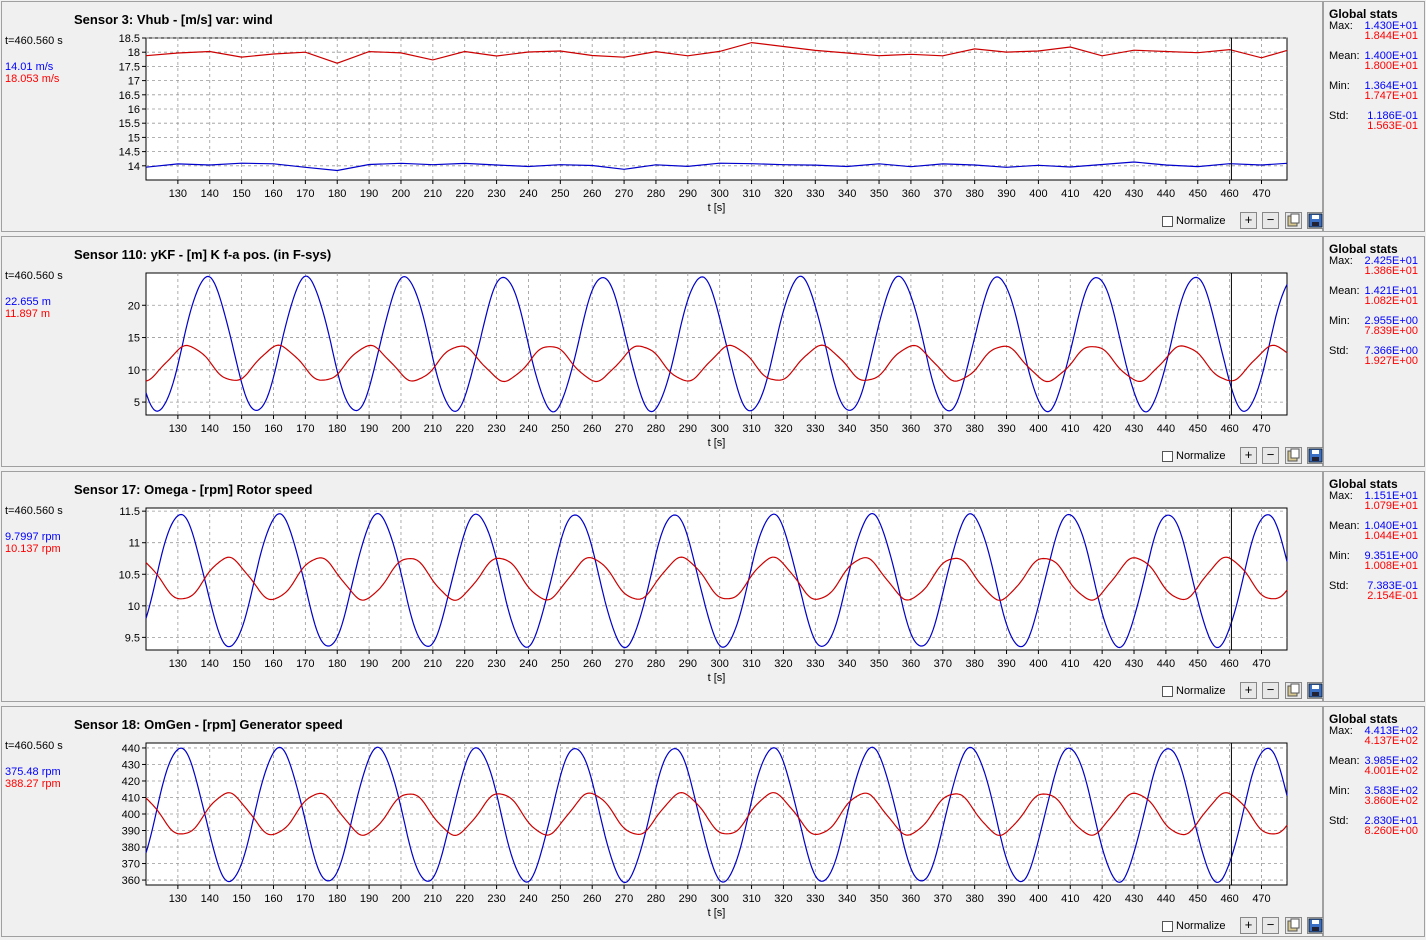 This screenshot has height=940, width=1426. What do you see at coordinates (131, 848) in the screenshot?
I see `y-tick-label: 380` at bounding box center [131, 848].